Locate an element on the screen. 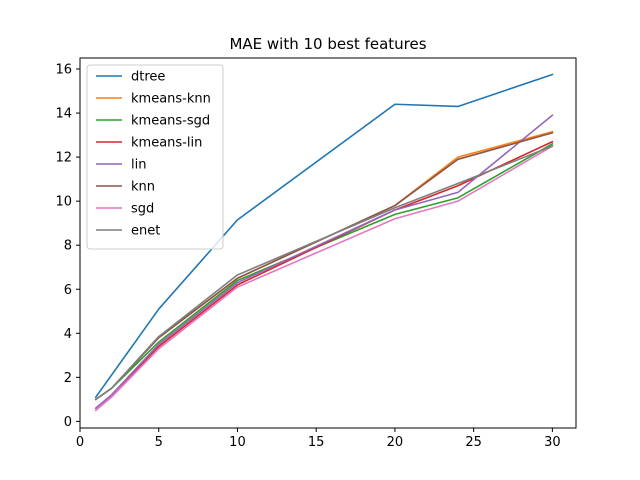 This screenshot has height=480, width=640. x-tick-label: 25 is located at coordinates (473, 442).